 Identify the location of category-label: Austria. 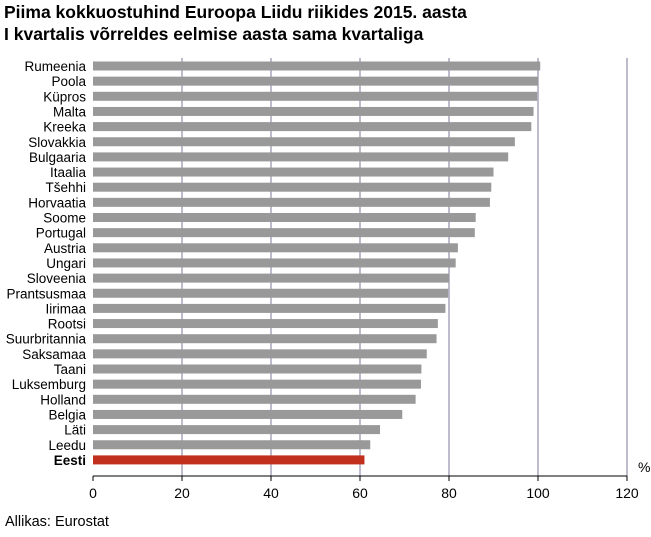
(65, 248).